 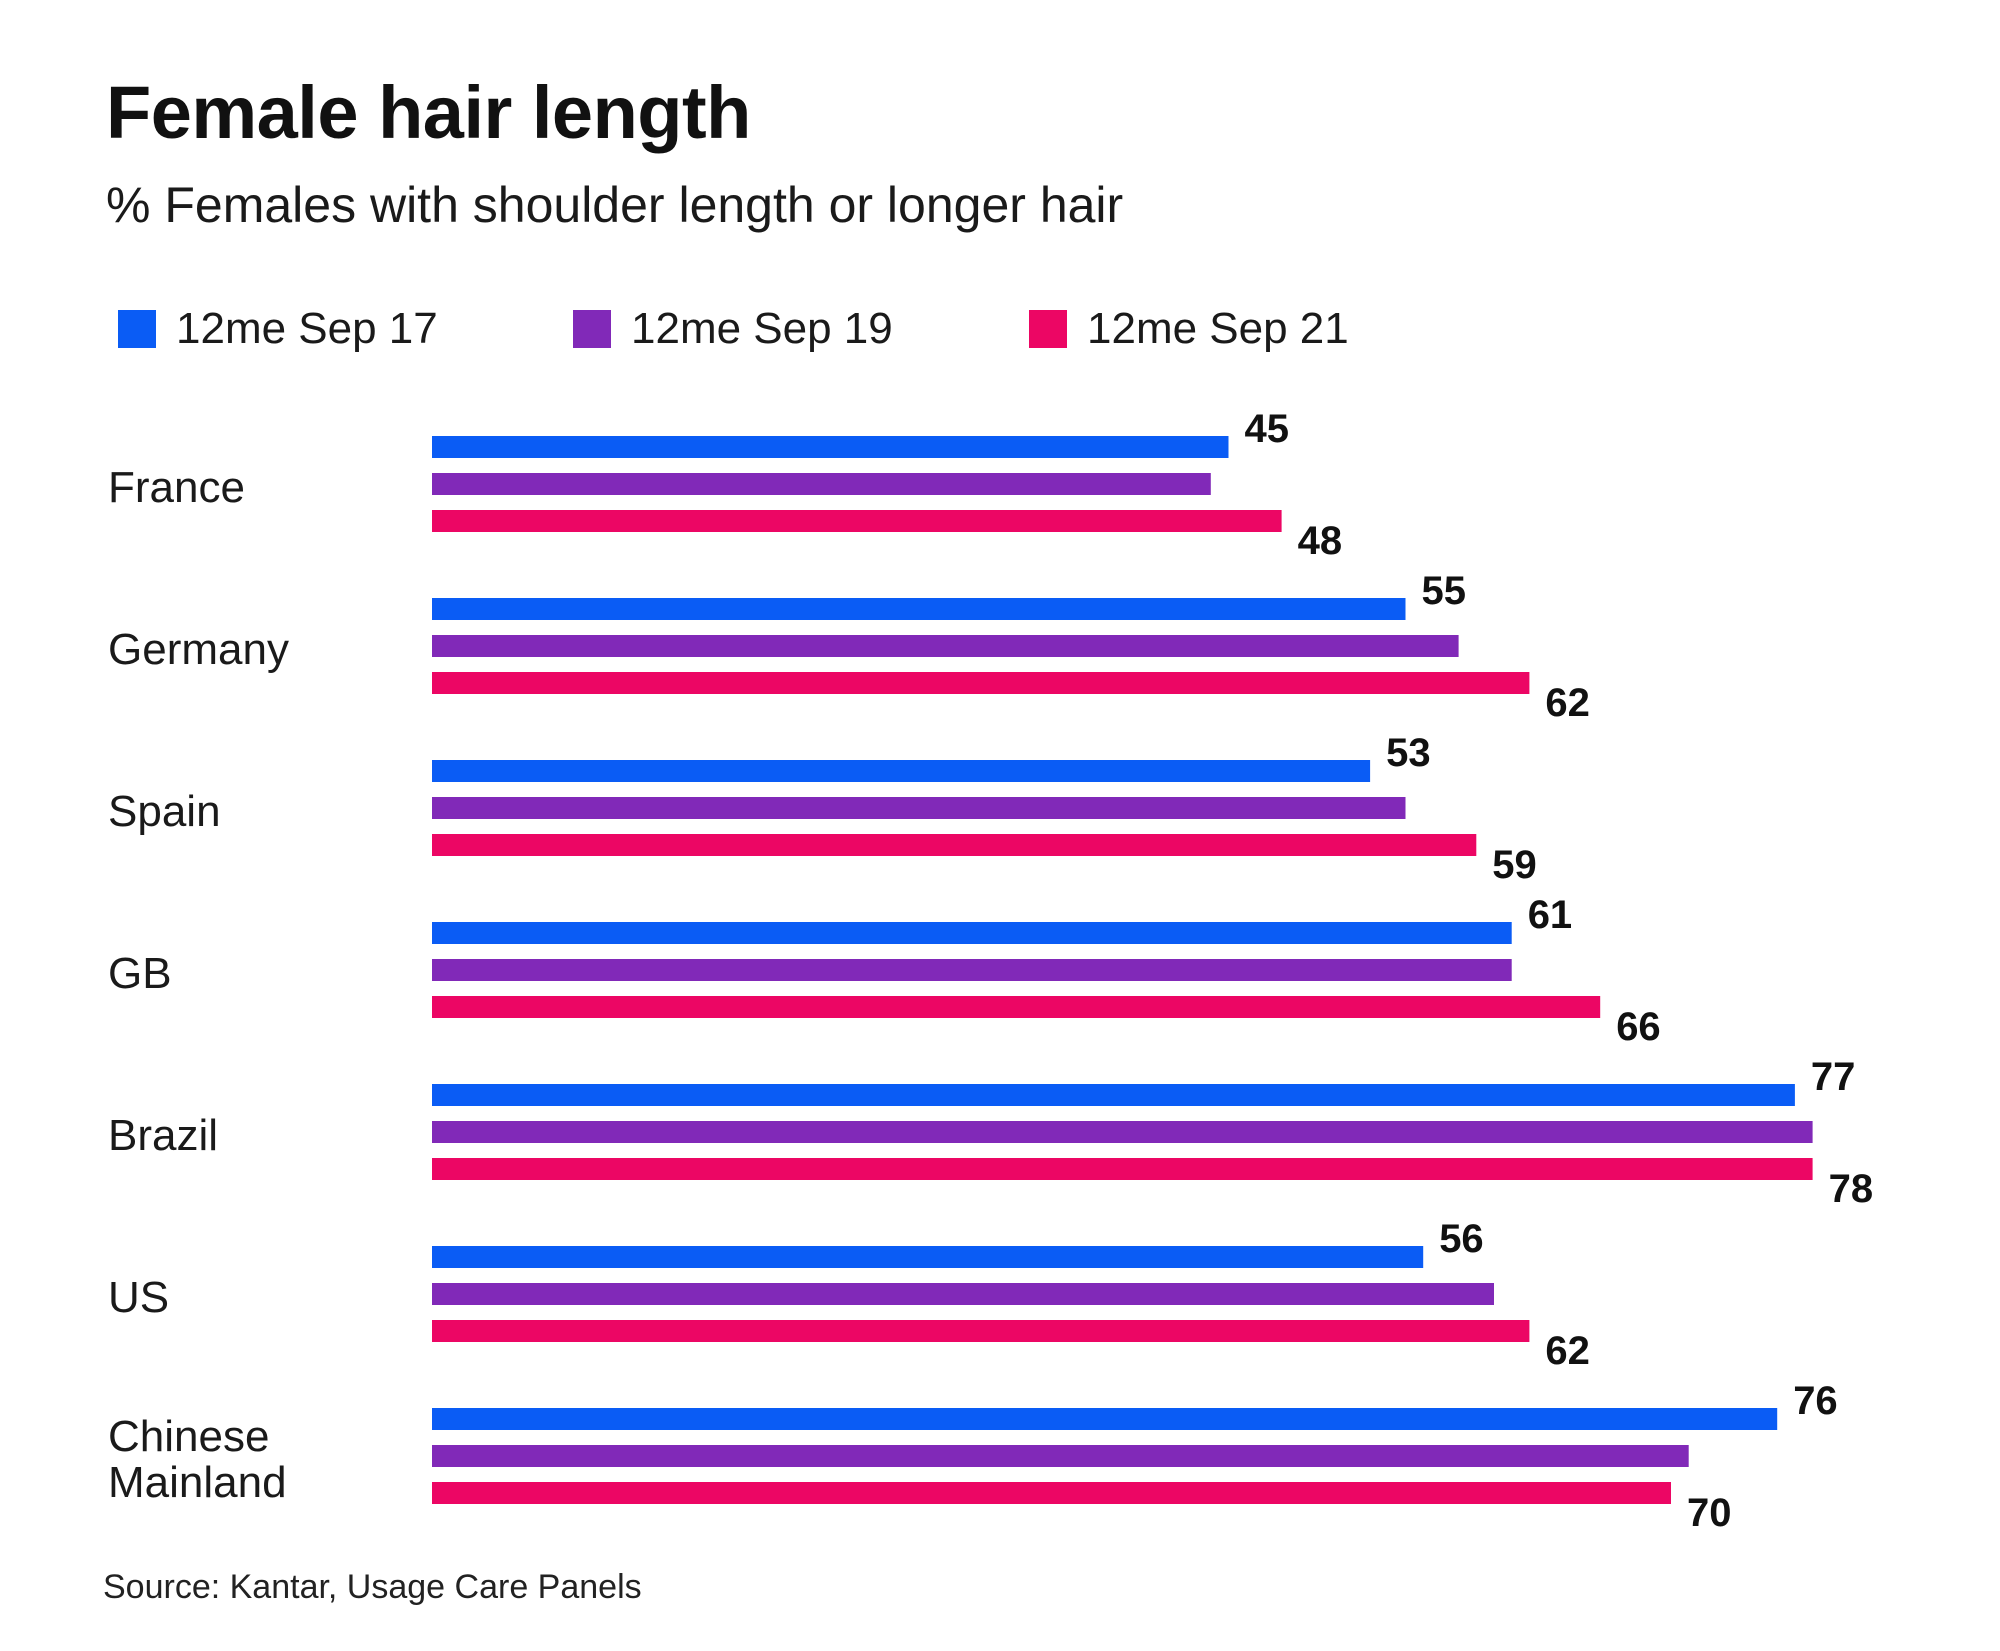 What do you see at coordinates (1408, 753) in the screenshot?
I see `data-label: 53` at bounding box center [1408, 753].